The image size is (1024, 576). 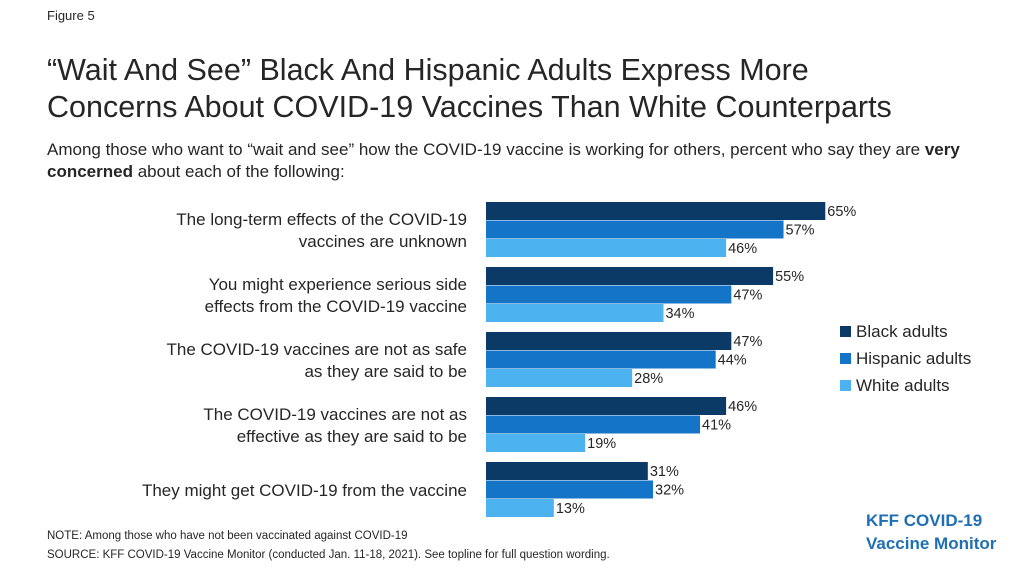 I want to click on legend-swatch-white, so click(x=845, y=385).